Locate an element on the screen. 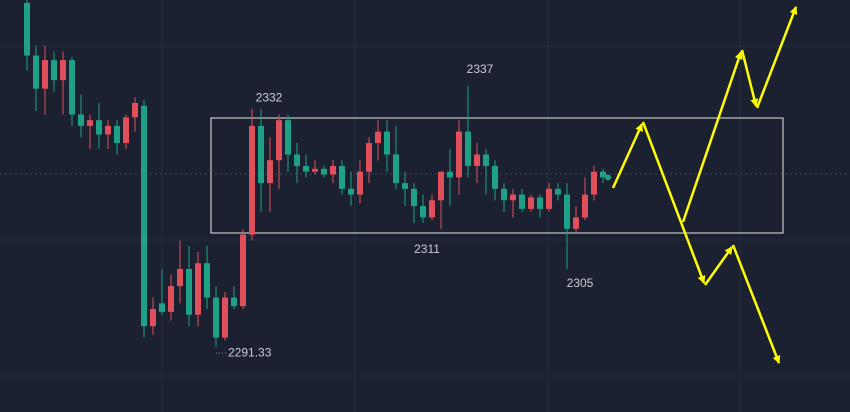 Image resolution: width=850 pixels, height=412 pixels. current-dot is located at coordinates (608, 177).